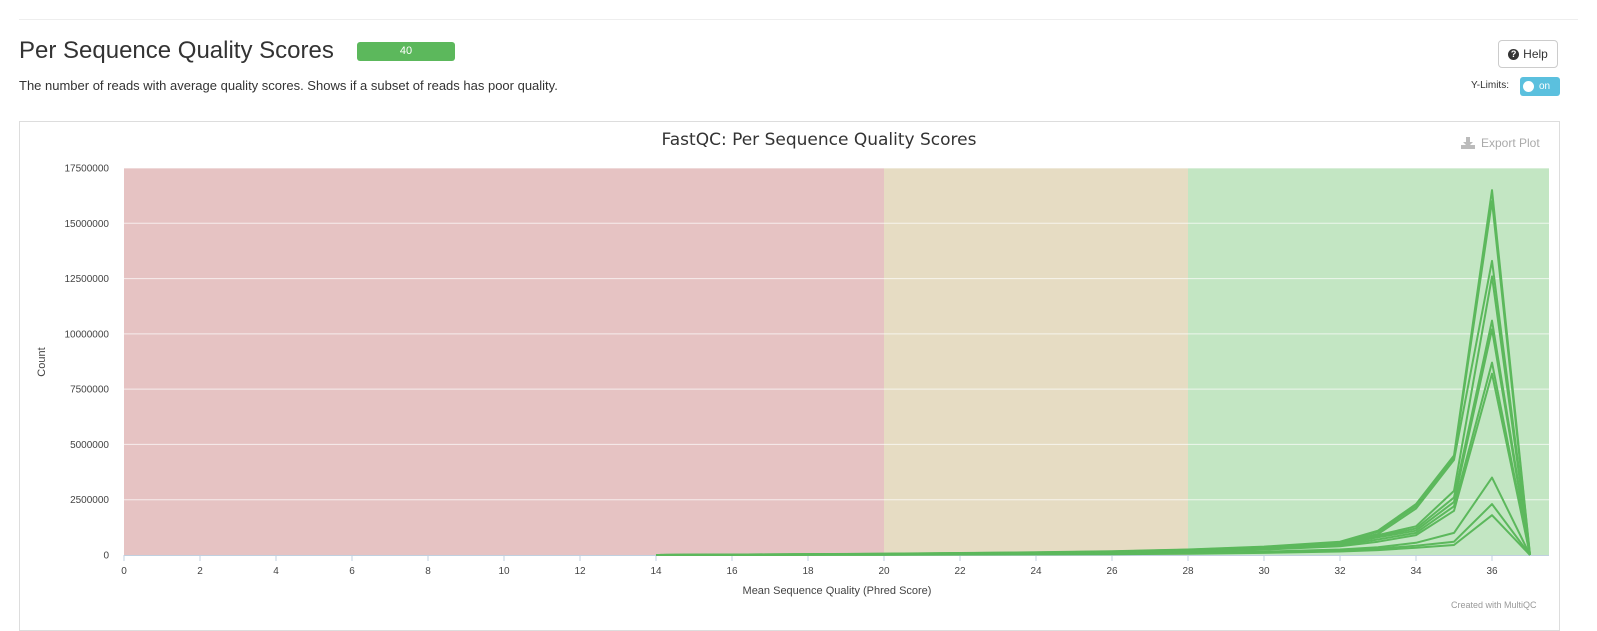  Describe the element at coordinates (352, 571) in the screenshot. I see `x-tick-label: 6` at that location.